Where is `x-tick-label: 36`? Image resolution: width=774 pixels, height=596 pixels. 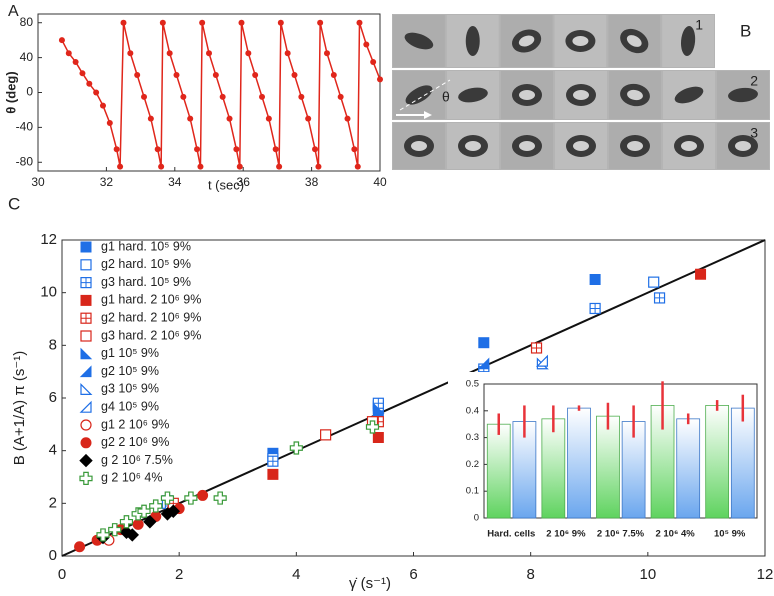
x-tick-label: 36 is located at coordinates (244, 182).